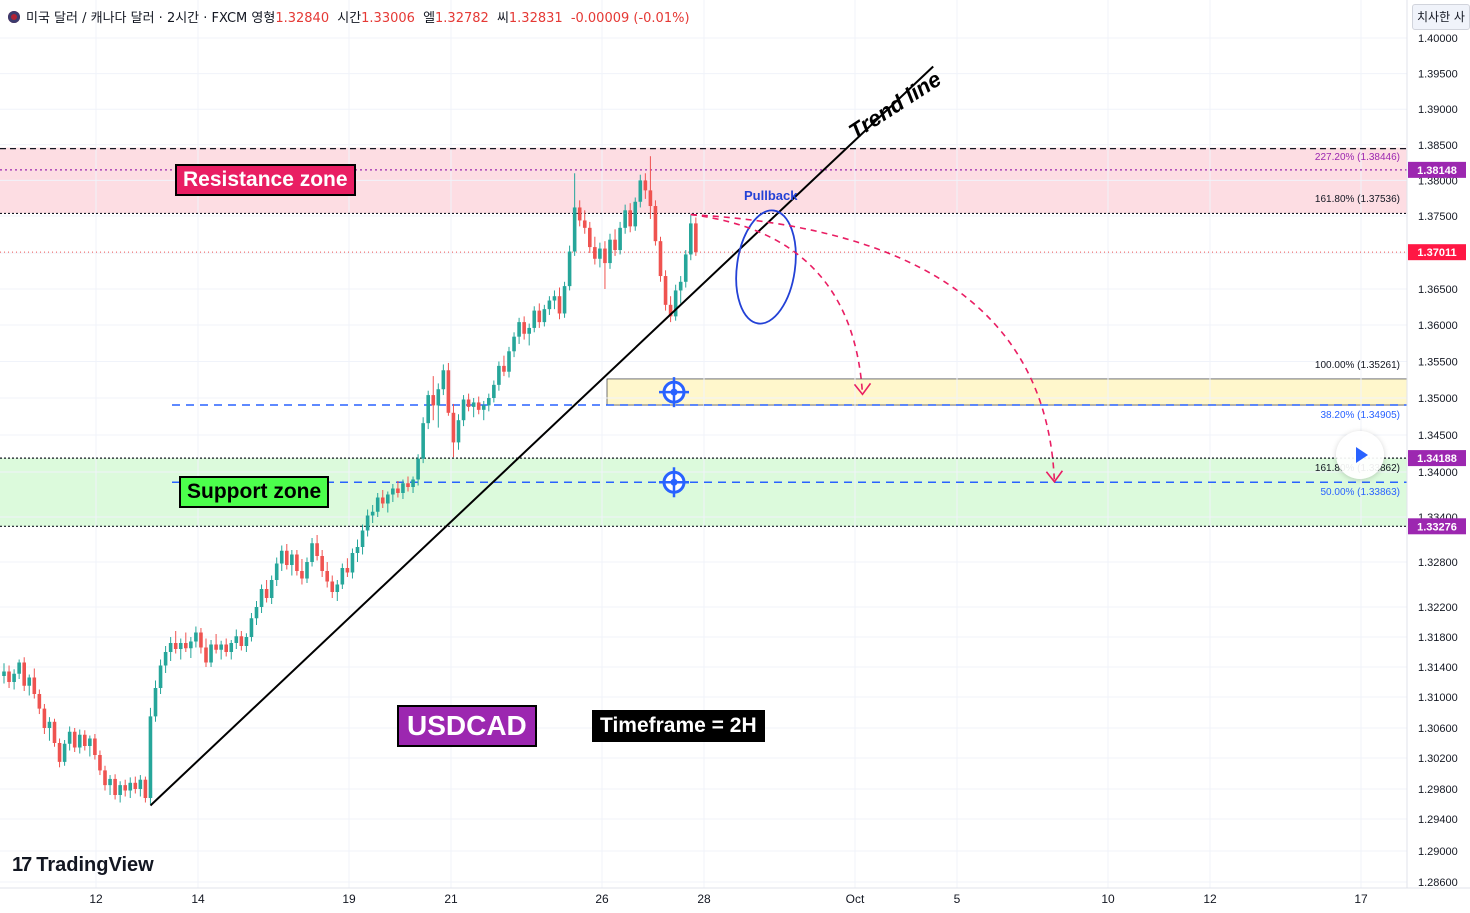 This screenshot has width=1470, height=913. I want to click on time-tick-label: 10, so click(1108, 899).